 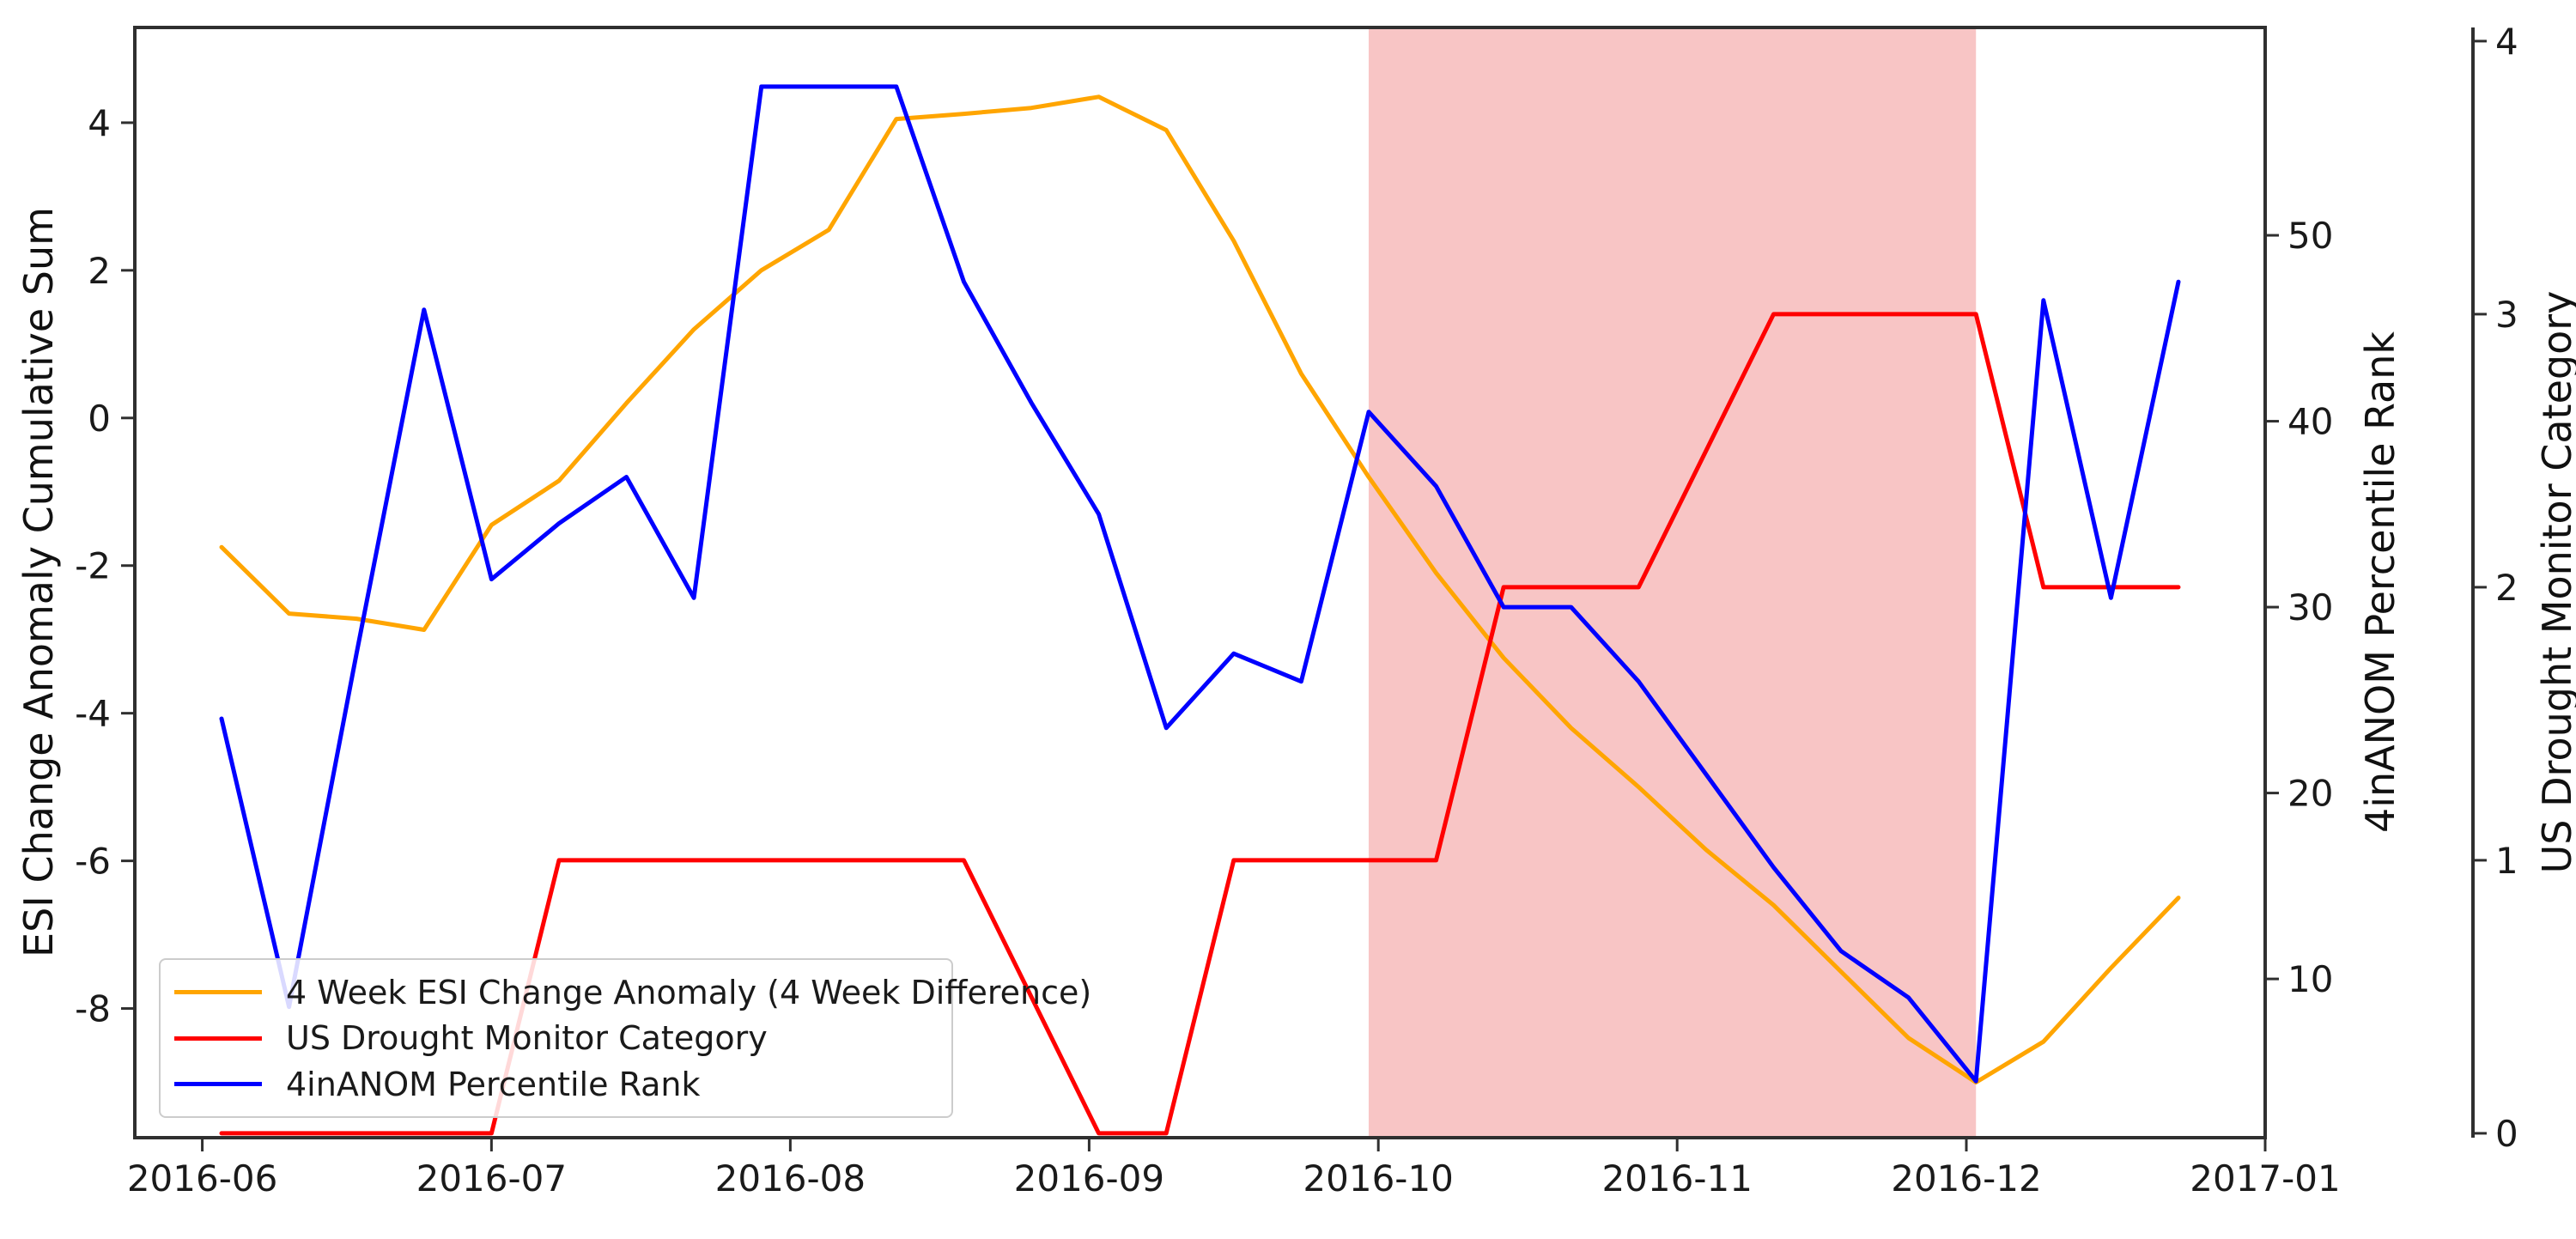 I want to click on left-axis-title: ESI Change Anomaly Cumulative Sum, so click(x=38, y=582).